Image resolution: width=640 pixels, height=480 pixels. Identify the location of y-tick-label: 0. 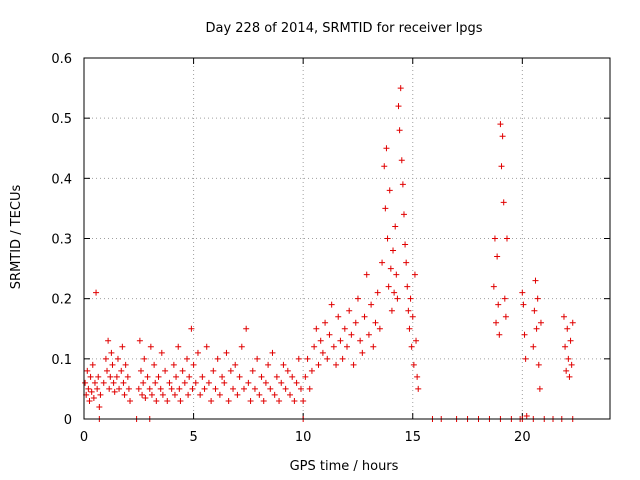
(68, 420).